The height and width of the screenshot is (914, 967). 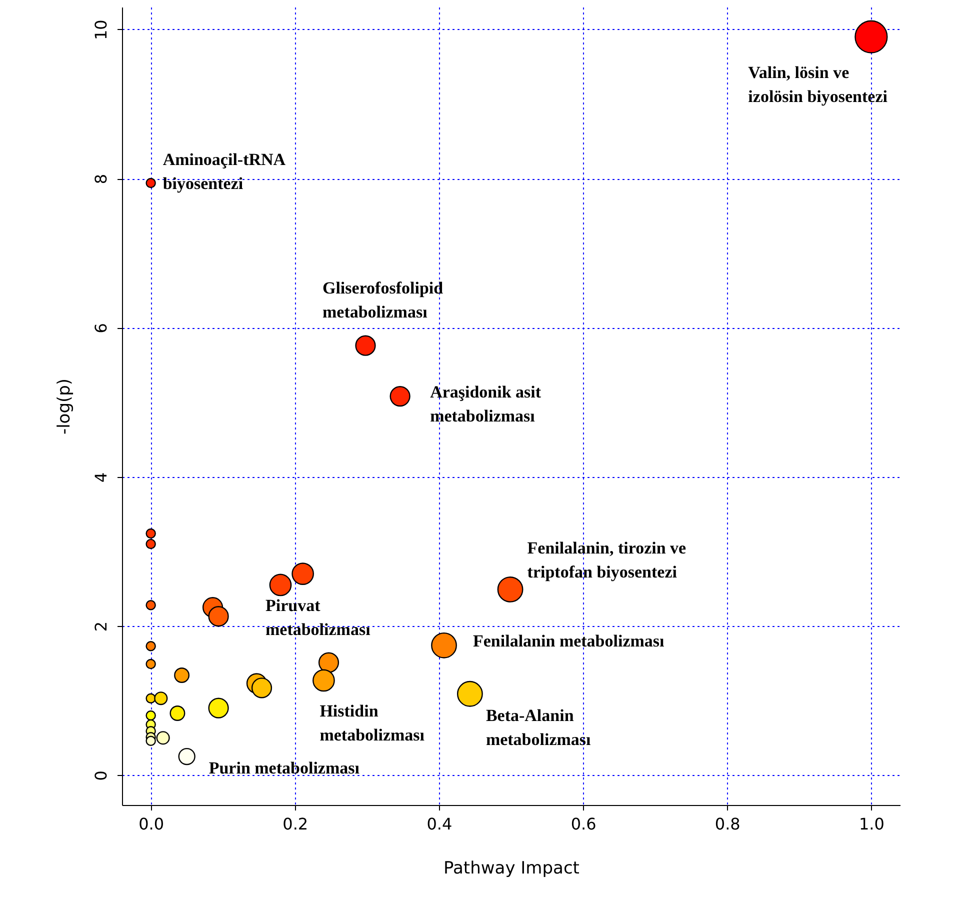 I want to click on annotation: Fenilalanin metabolizması, so click(x=569, y=640).